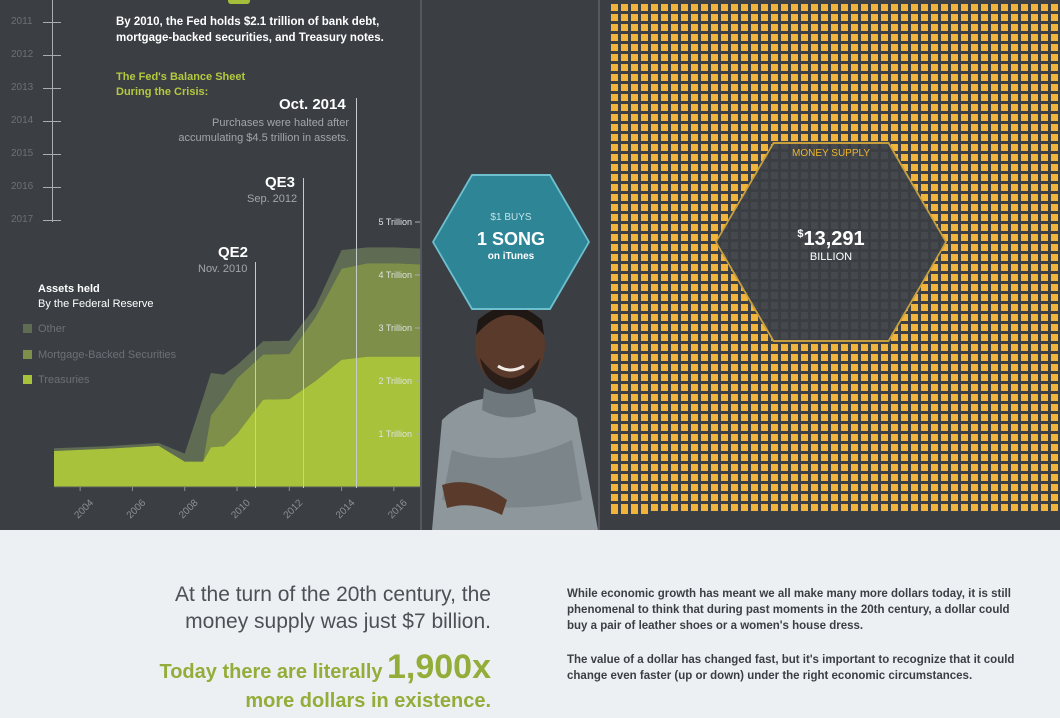 The image size is (1060, 718). What do you see at coordinates (439, 667) in the screenshot?
I see `green-multiplier: 1,900x` at bounding box center [439, 667].